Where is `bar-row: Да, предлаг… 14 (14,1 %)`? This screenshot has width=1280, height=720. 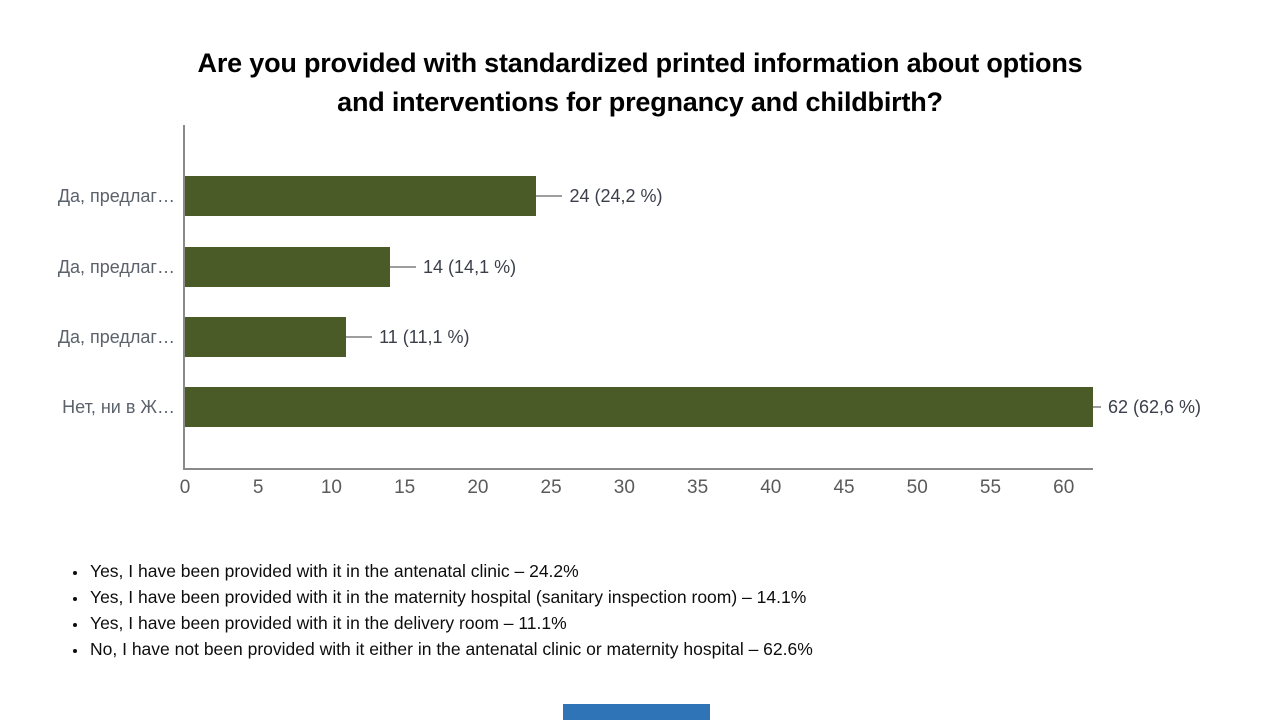 bar-row: Да, предлаг… 14 (14,1 %) is located at coordinates (575, 267).